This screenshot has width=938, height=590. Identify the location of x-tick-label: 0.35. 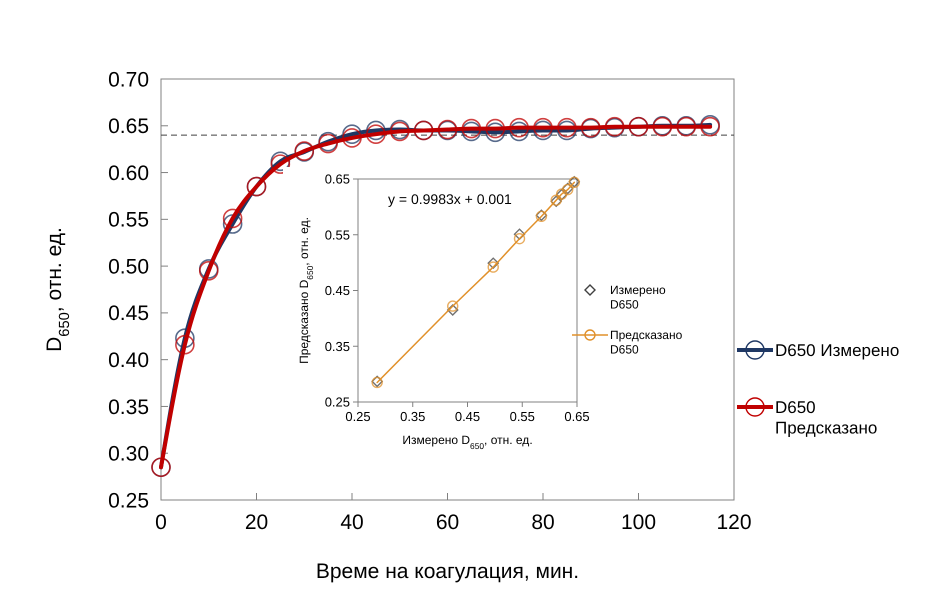
(413, 416).